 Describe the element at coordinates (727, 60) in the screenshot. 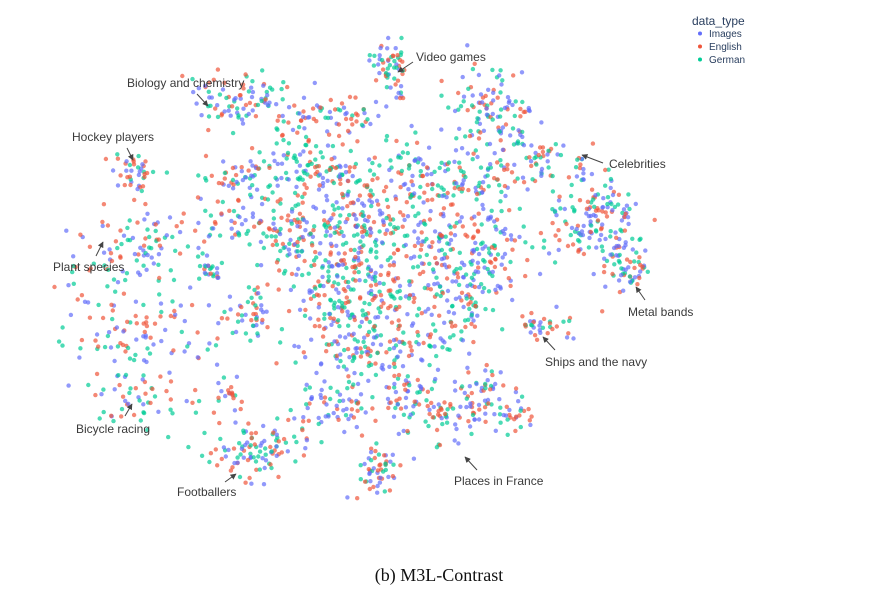

I see `legend-label: German` at that location.